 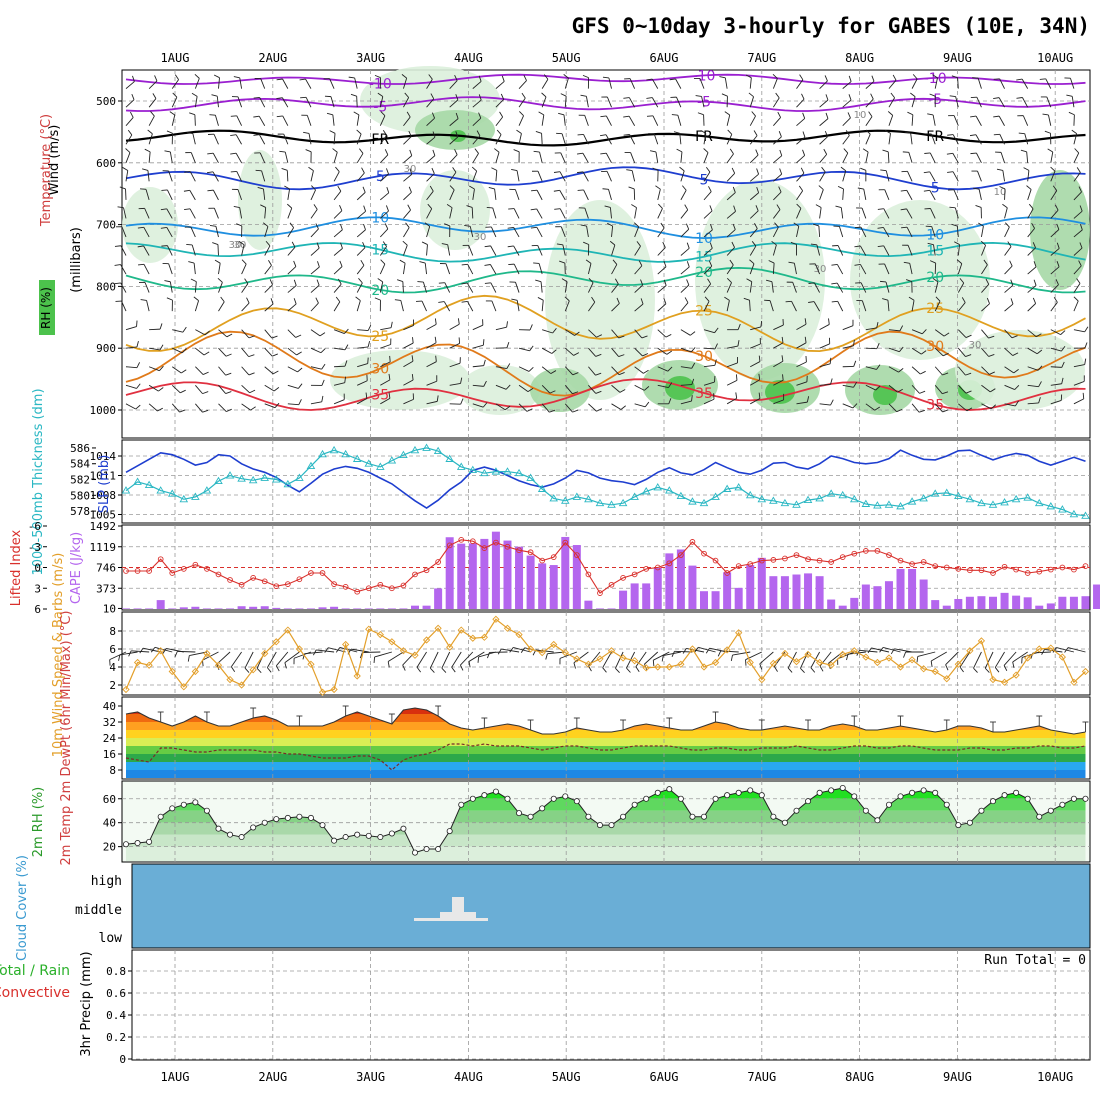 What do you see at coordinates (37, 609) in the screenshot?
I see `tick-label: 6` at bounding box center [37, 609].